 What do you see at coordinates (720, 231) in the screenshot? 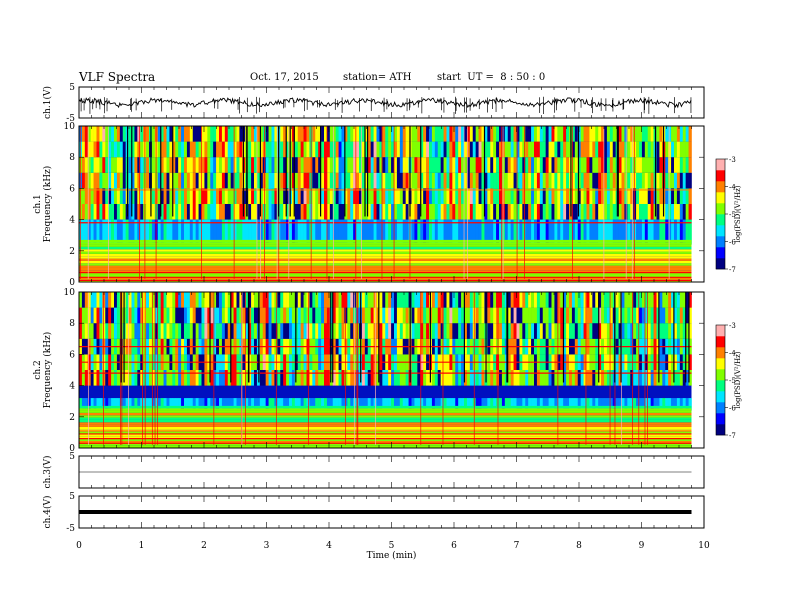
I see `colorbar-segment` at bounding box center [720, 231].